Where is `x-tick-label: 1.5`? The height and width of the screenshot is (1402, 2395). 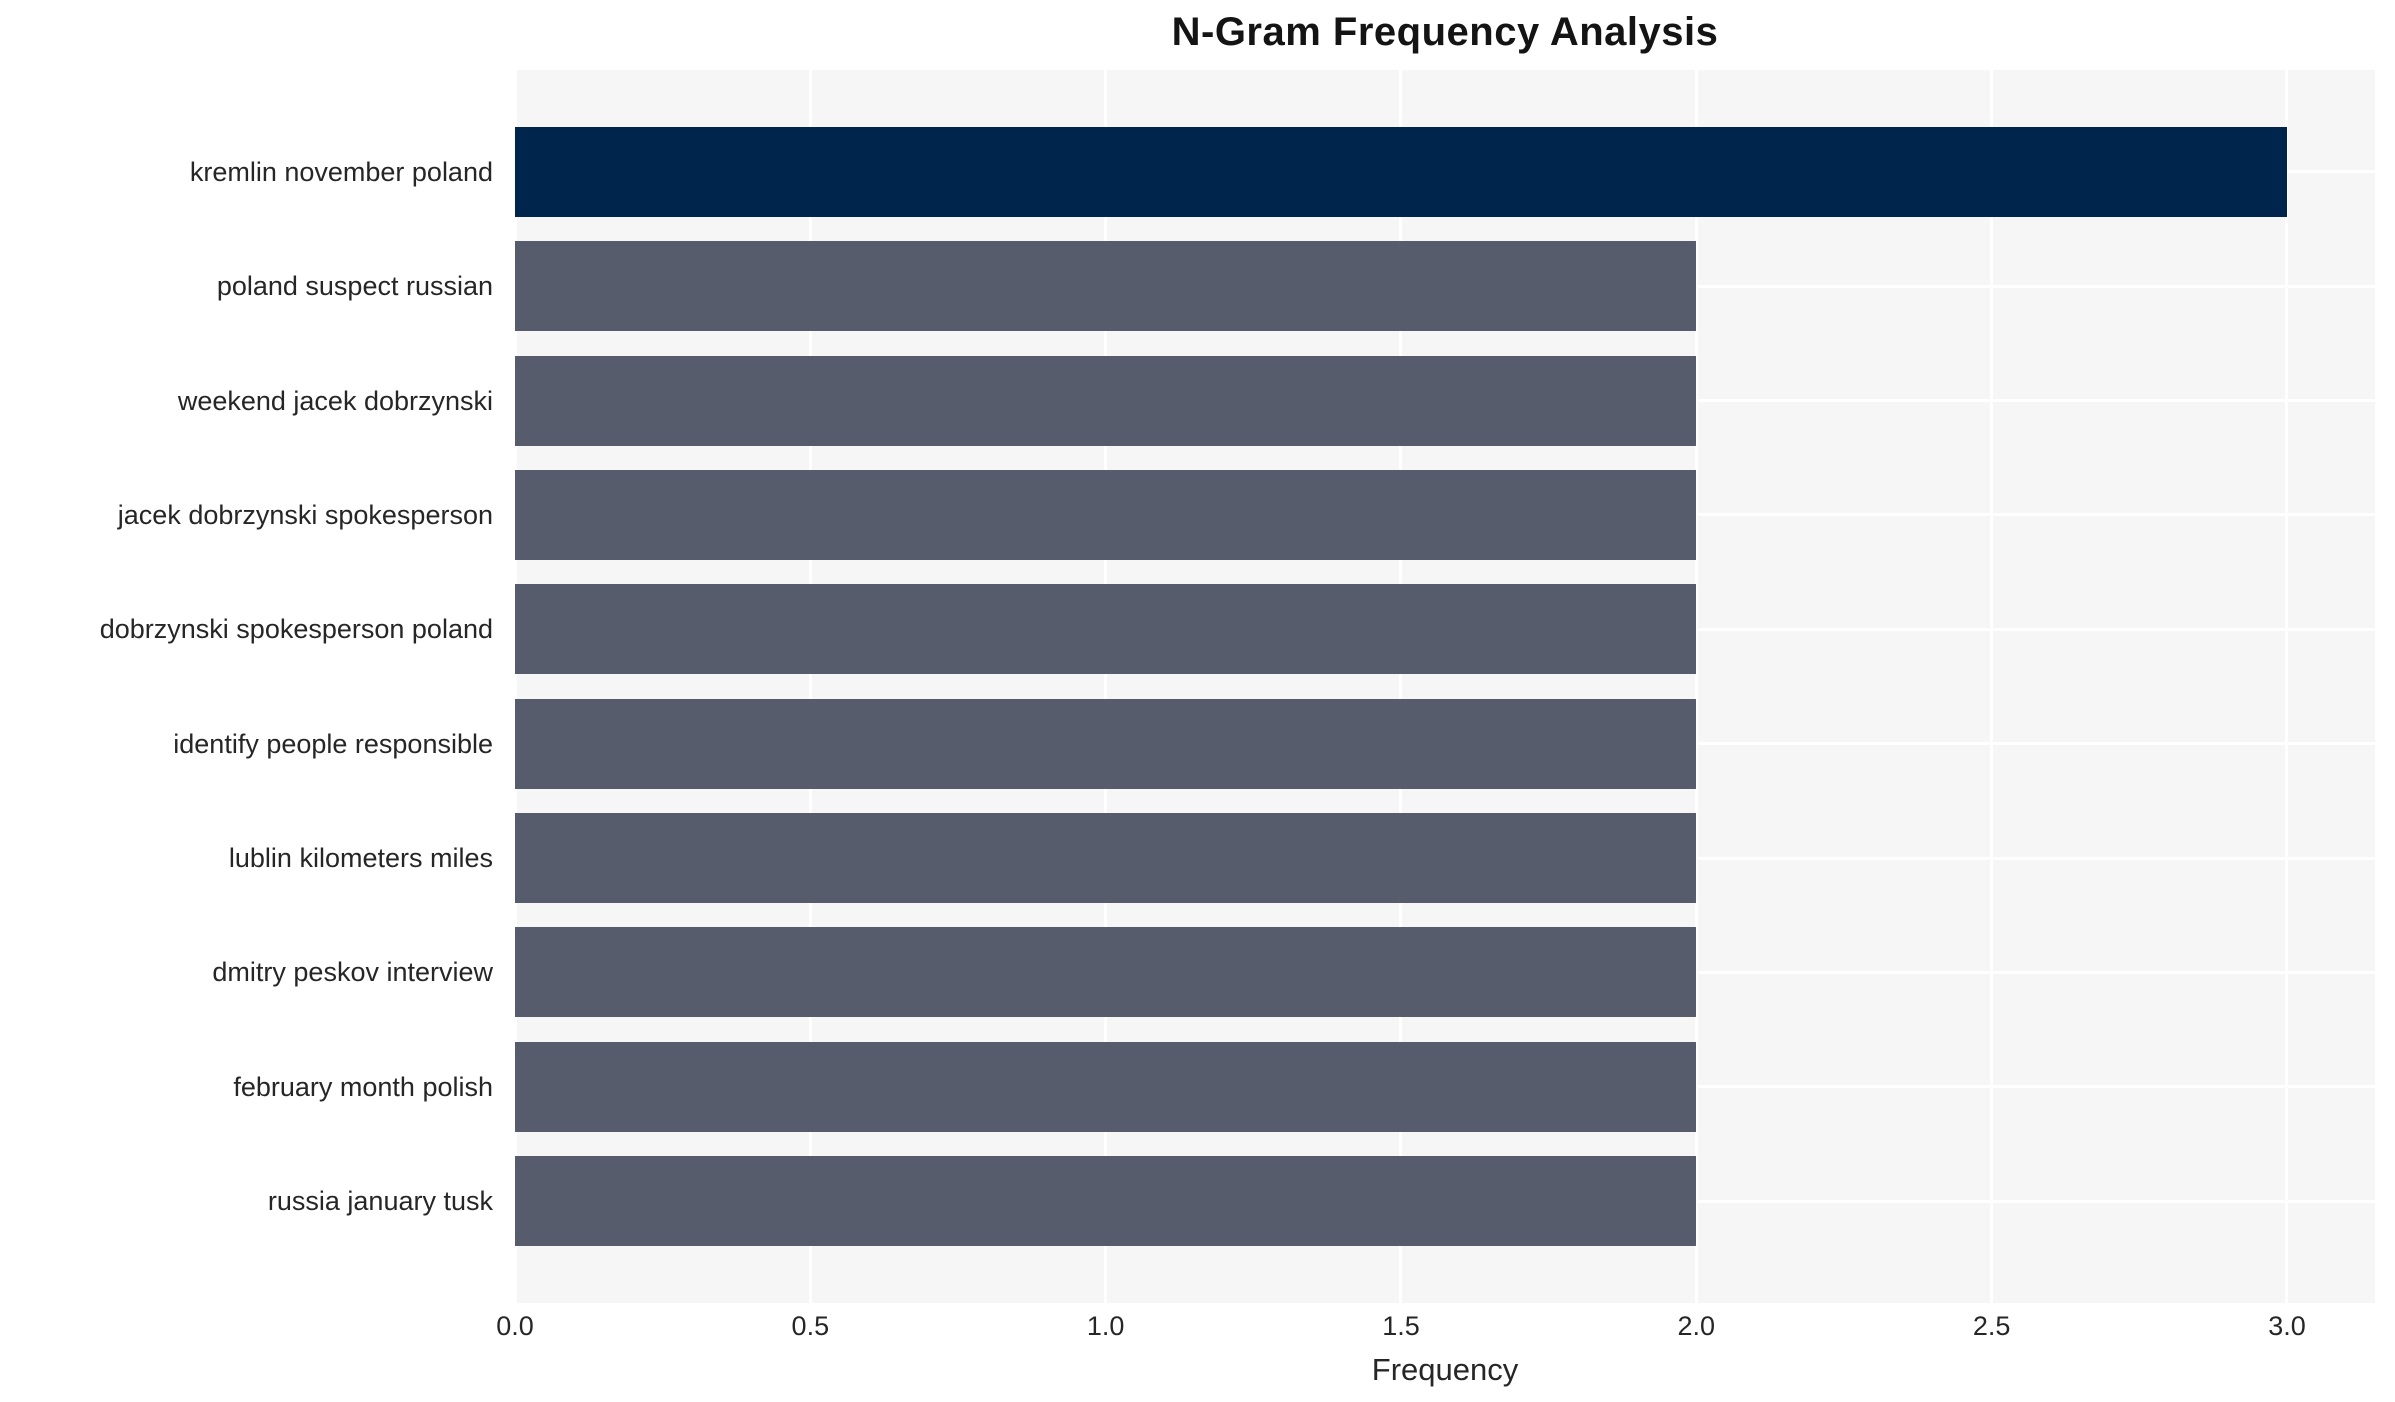 x-tick-label: 1.5 is located at coordinates (1401, 1326).